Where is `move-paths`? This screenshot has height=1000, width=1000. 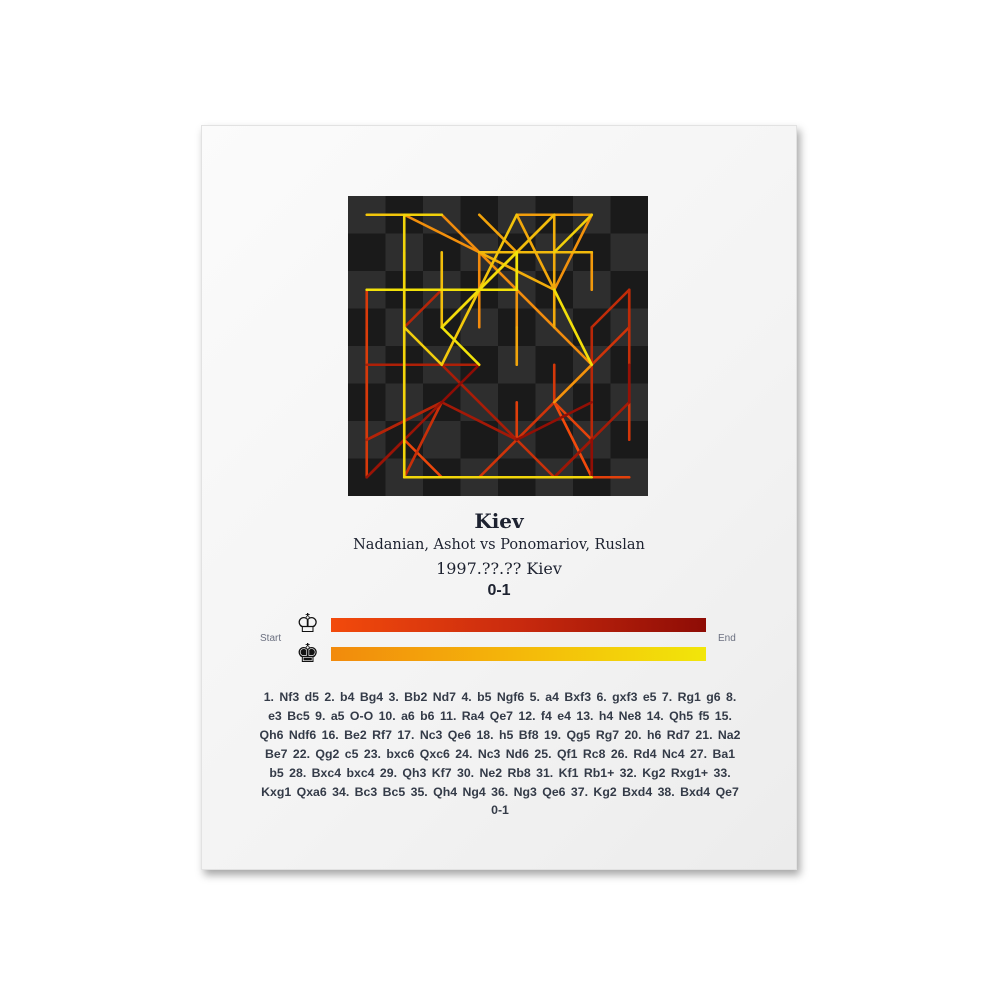 move-paths is located at coordinates (498, 346).